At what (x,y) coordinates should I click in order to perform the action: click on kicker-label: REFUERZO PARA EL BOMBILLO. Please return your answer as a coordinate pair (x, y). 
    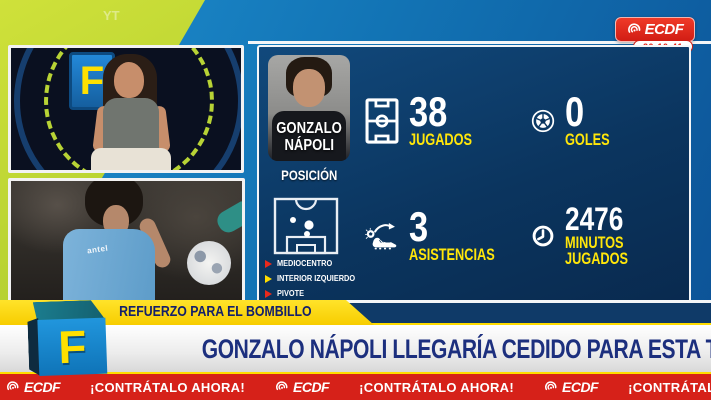
    Looking at the image, I should click on (215, 311).